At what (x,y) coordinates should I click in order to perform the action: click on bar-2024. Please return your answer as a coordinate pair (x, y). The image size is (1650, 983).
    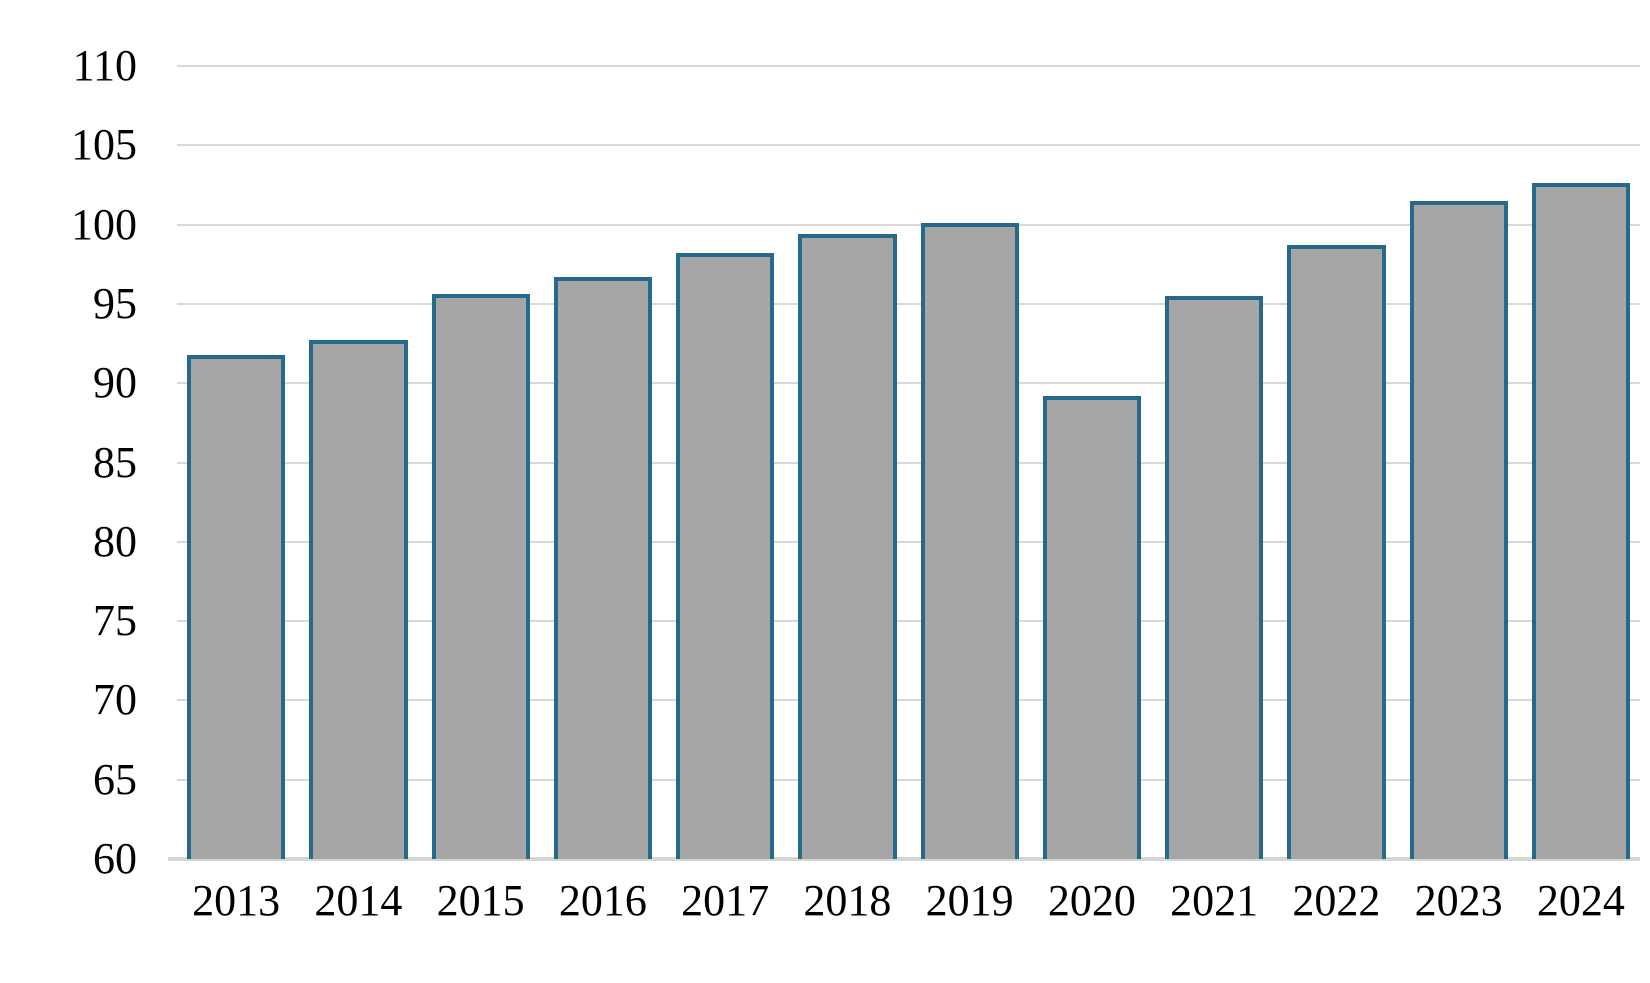
    Looking at the image, I should click on (1580, 521).